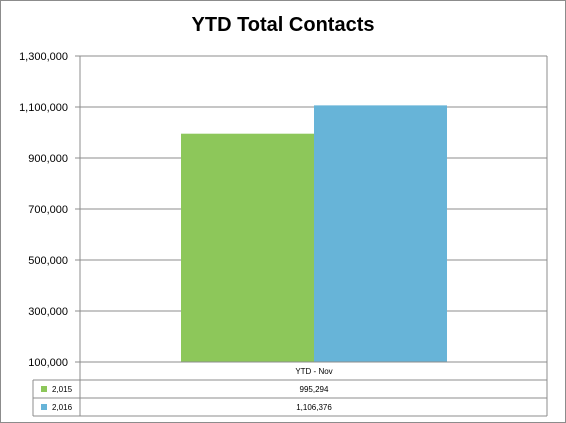 This screenshot has height=423, width=566. What do you see at coordinates (48, 363) in the screenshot?
I see `y-tick-label: 100,000` at bounding box center [48, 363].